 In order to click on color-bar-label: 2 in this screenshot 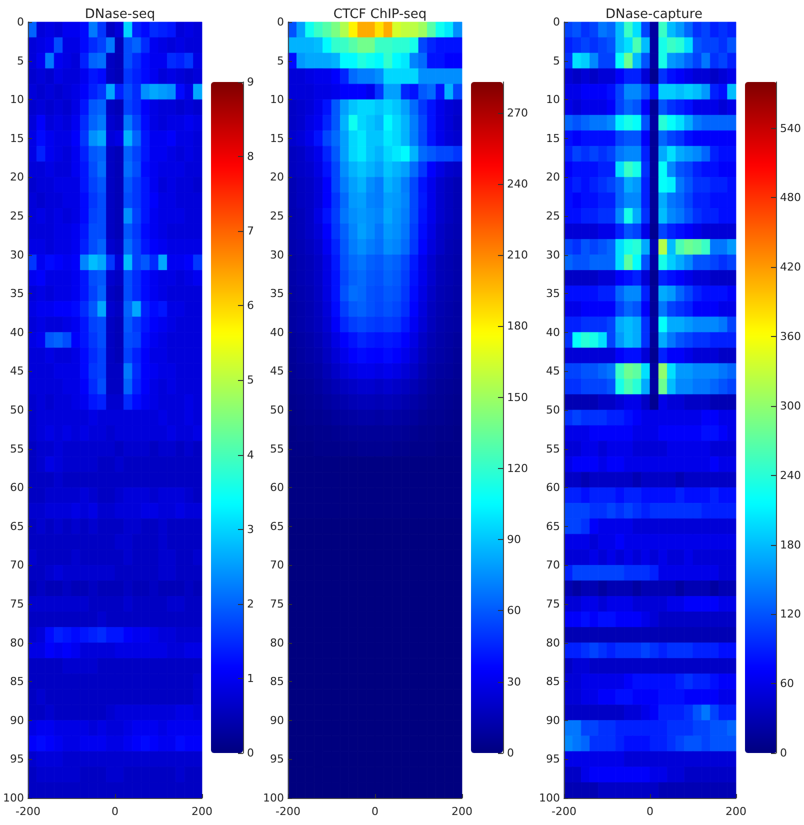, I will do `click(250, 603)`.